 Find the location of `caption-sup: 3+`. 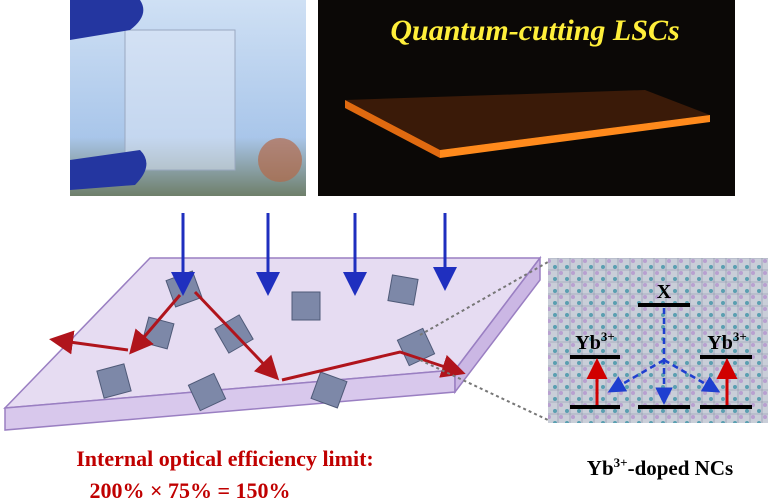

caption-sup: 3+ is located at coordinates (621, 462).